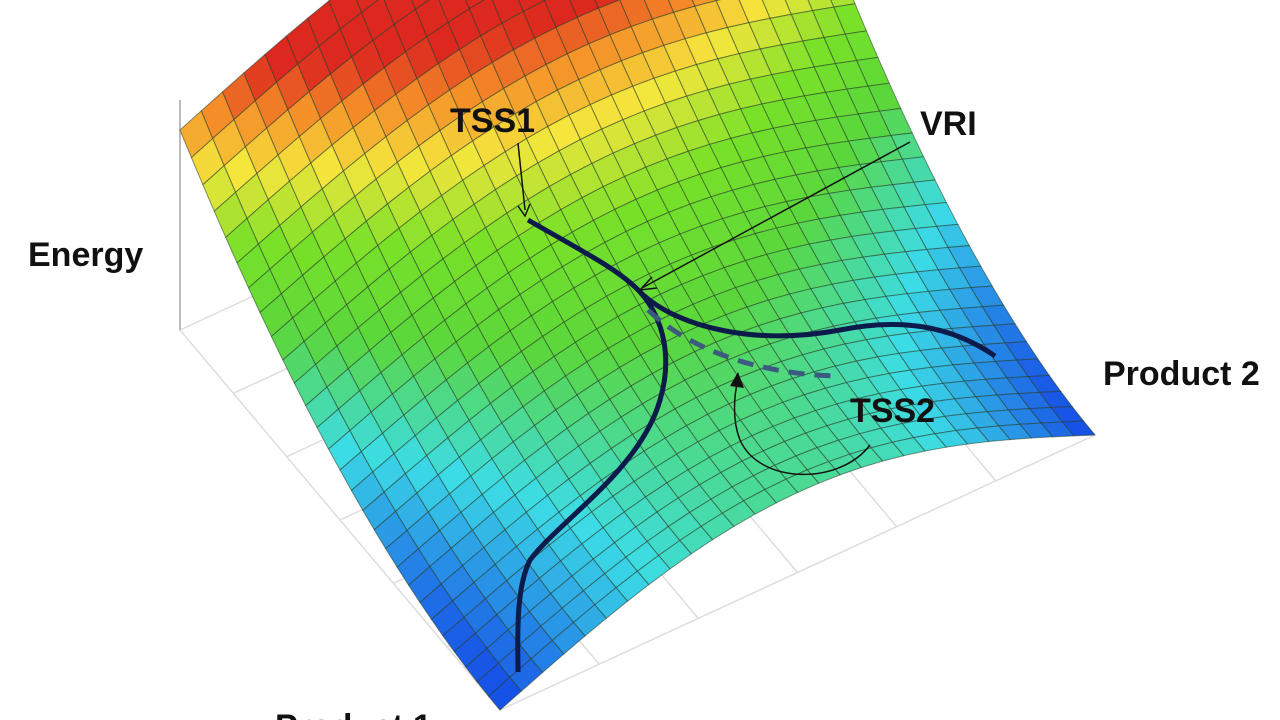 The width and height of the screenshot is (1280, 720). What do you see at coordinates (524, 210) in the screenshot?
I see `arrowhead-tss1` at bounding box center [524, 210].